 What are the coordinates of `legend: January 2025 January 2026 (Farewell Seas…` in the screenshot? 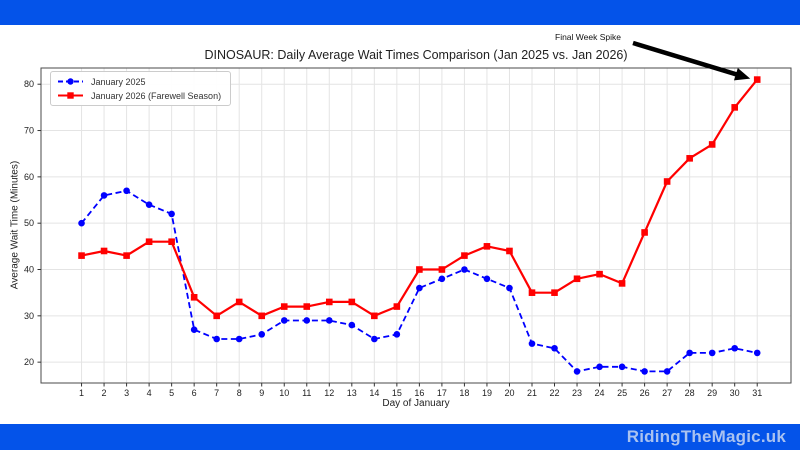 It's located at (141, 88).